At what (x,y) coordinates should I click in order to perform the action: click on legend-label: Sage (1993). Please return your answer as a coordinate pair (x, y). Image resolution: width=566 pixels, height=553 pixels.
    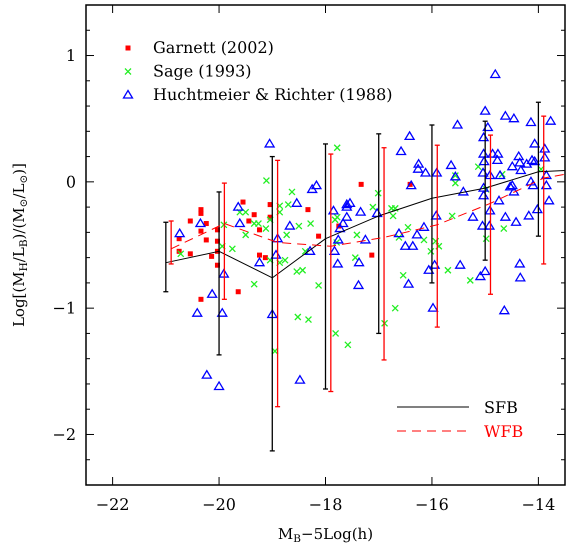
    Looking at the image, I should click on (202, 71).